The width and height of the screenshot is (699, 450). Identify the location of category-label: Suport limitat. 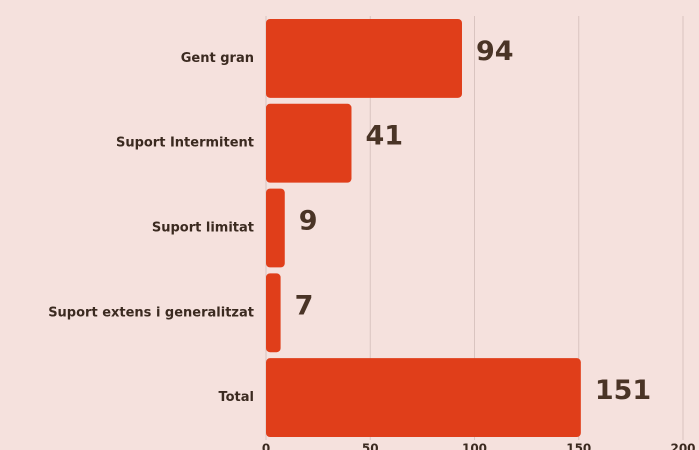
(203, 228).